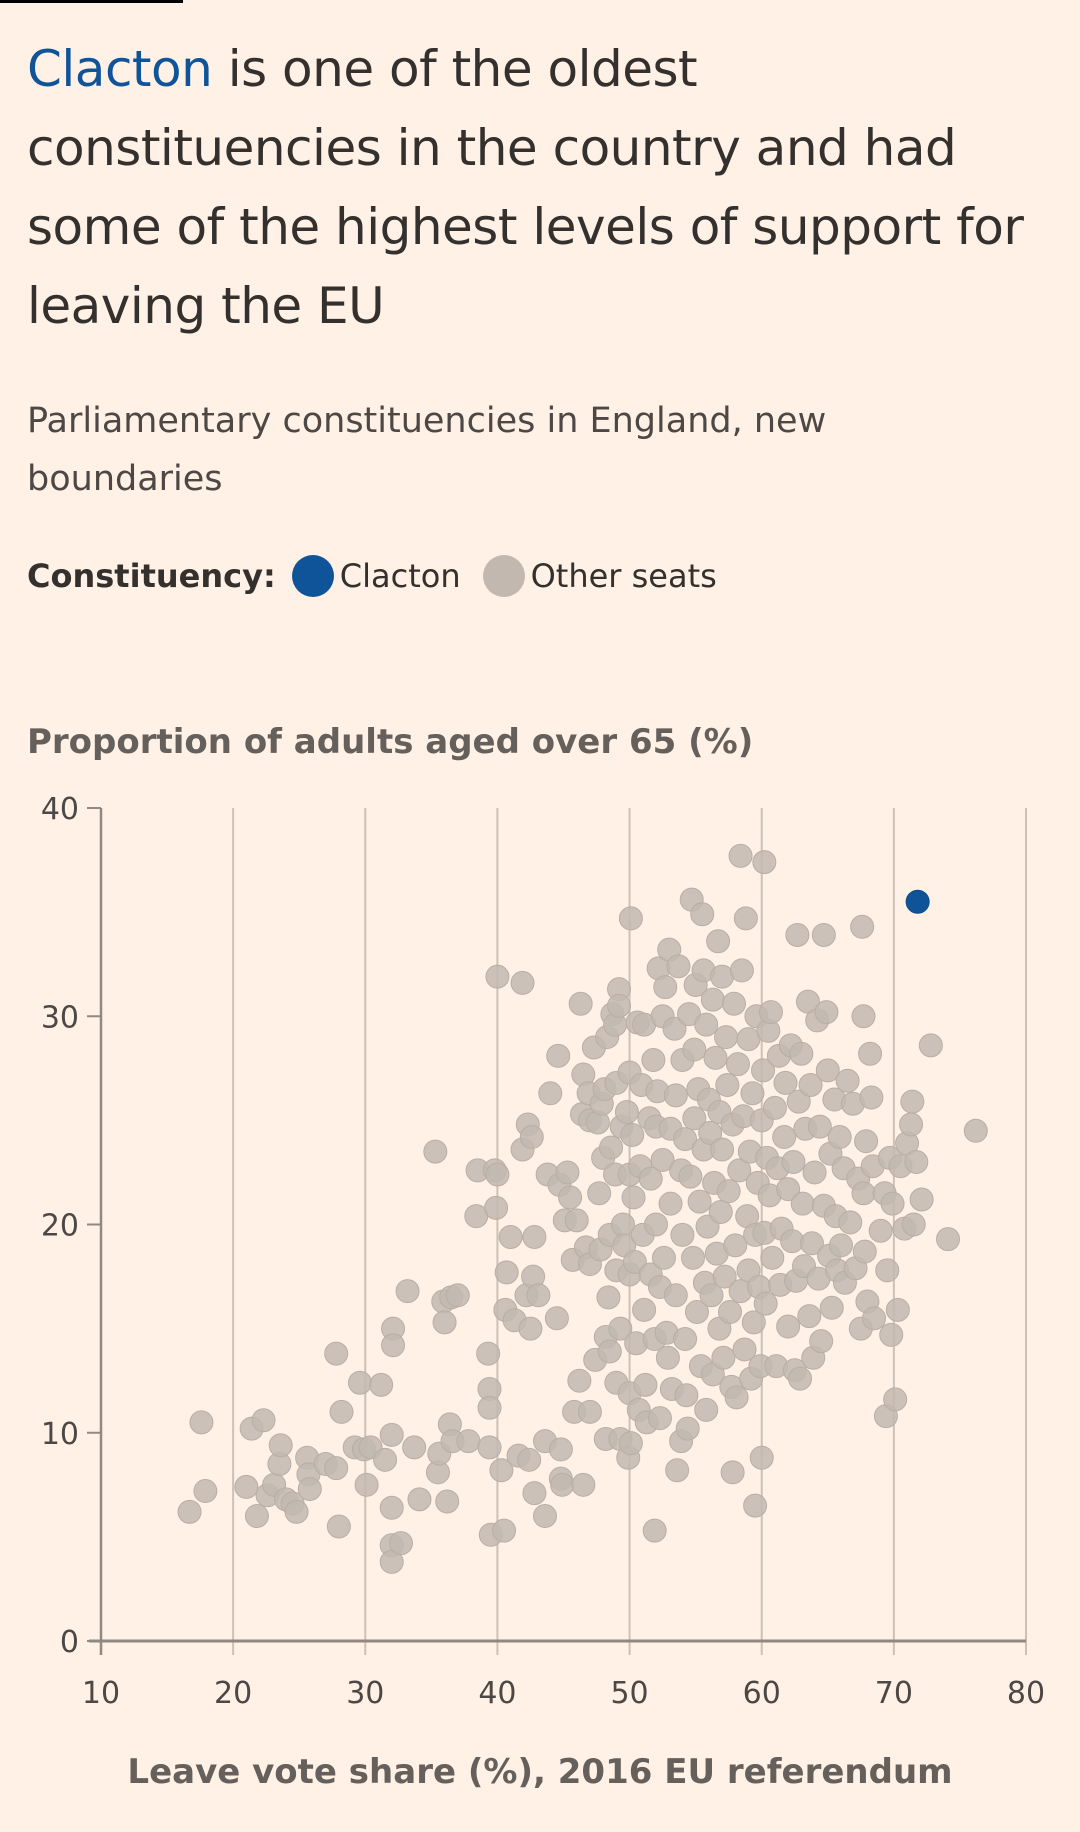 The width and height of the screenshot is (1080, 1832). What do you see at coordinates (60, 1017) in the screenshot?
I see `y-tick-label: 30` at bounding box center [60, 1017].